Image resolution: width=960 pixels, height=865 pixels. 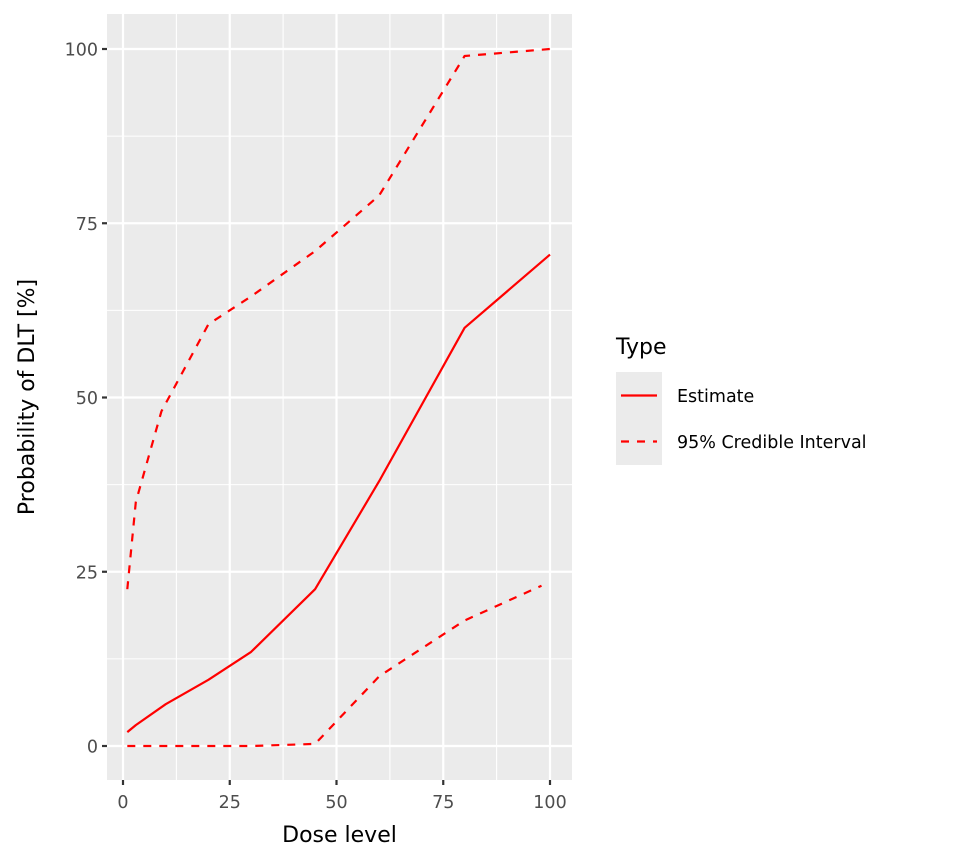 What do you see at coordinates (549, 803) in the screenshot?
I see `x-tick-label: 100` at bounding box center [549, 803].